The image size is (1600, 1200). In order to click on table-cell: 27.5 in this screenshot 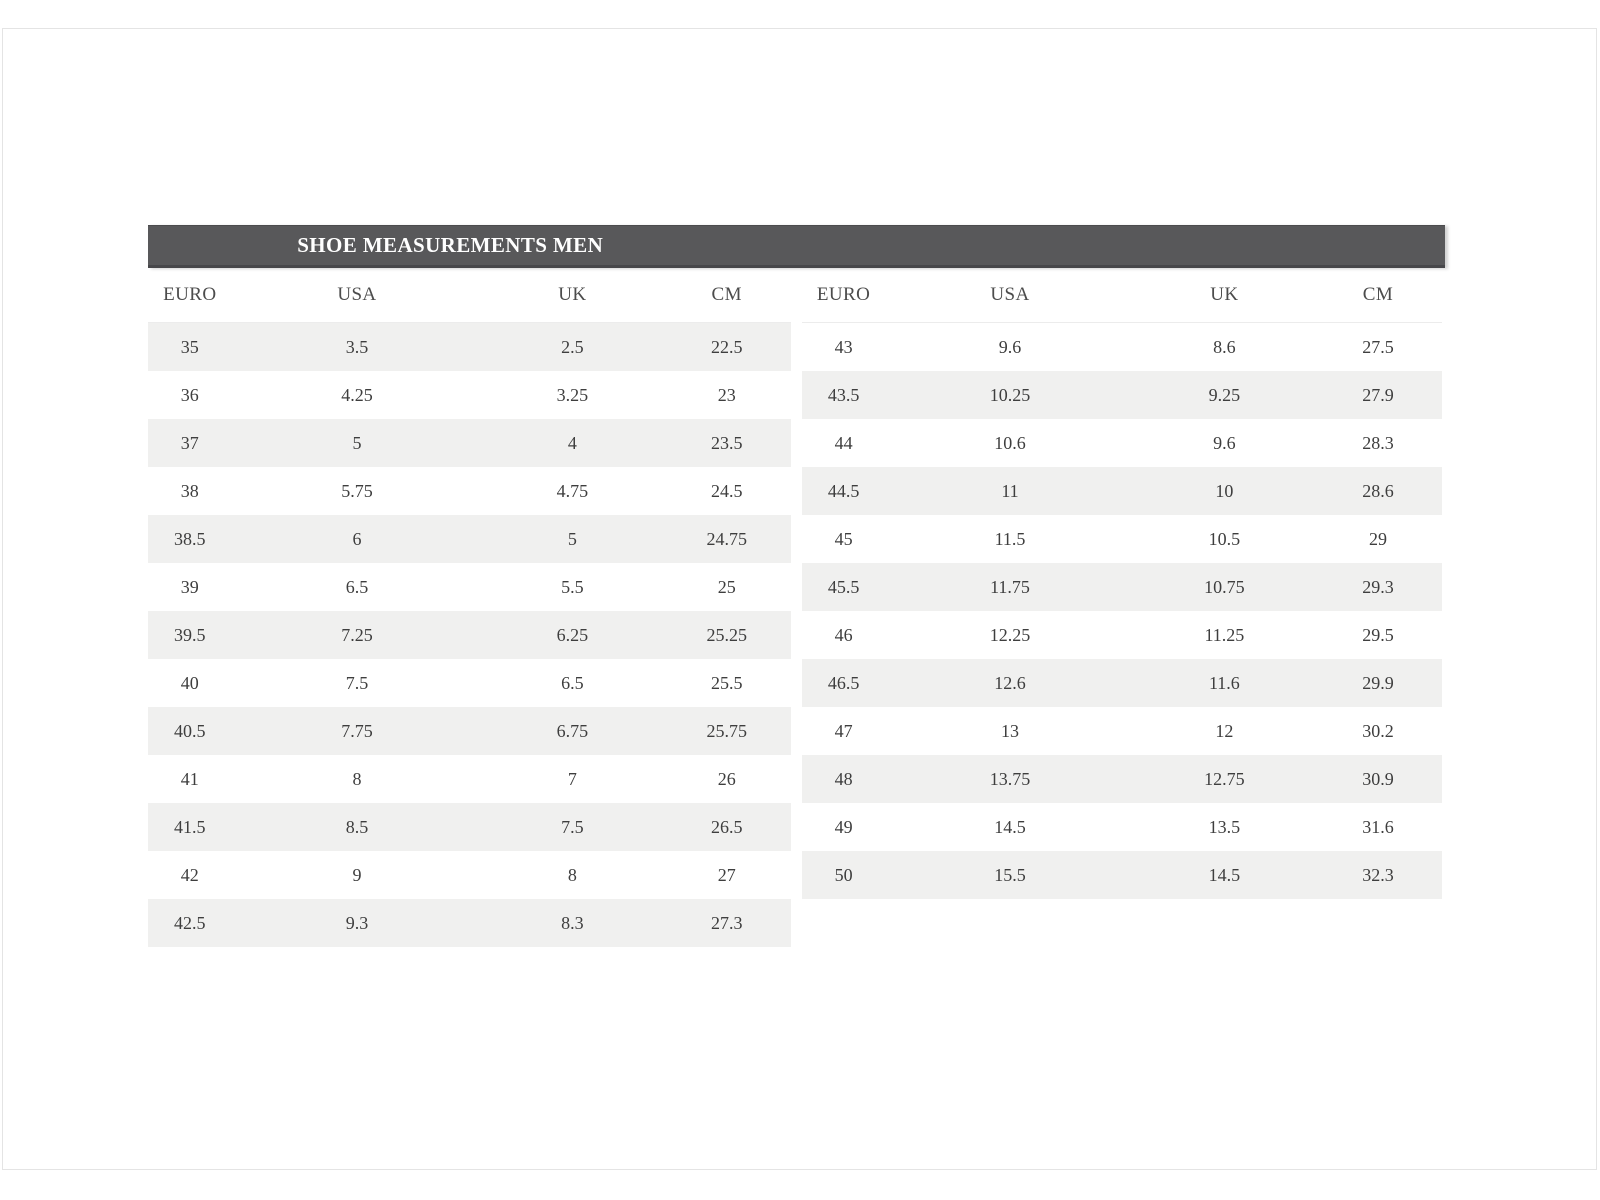, I will do `click(1378, 346)`.